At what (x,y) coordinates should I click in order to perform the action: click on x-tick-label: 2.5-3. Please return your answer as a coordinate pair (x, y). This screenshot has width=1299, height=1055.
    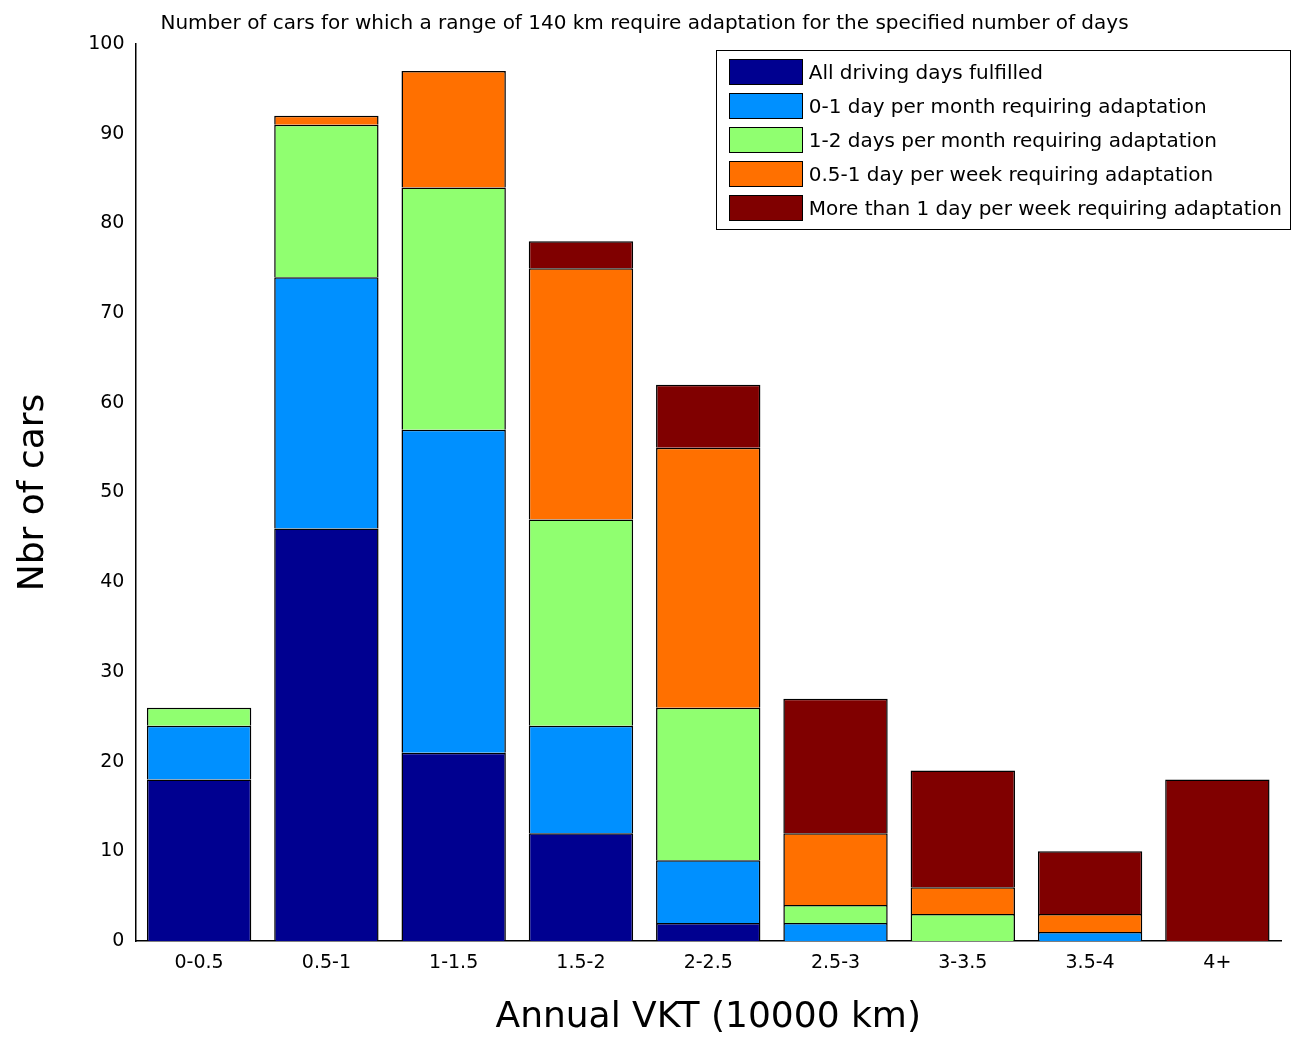
    Looking at the image, I should click on (835, 961).